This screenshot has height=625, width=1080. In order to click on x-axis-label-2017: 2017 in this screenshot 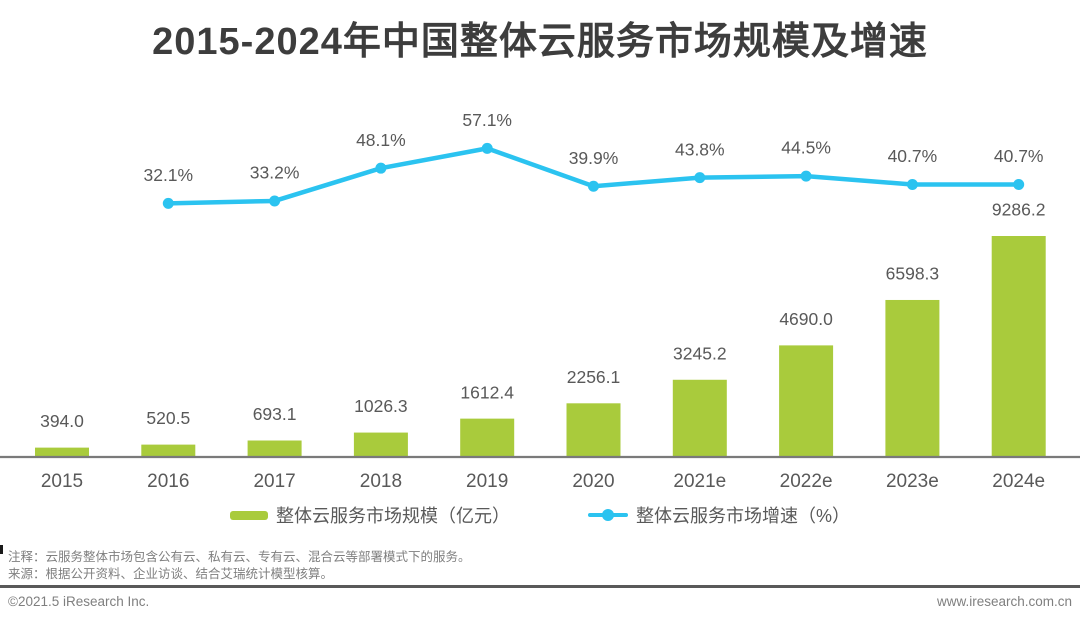, I will do `click(274, 481)`.